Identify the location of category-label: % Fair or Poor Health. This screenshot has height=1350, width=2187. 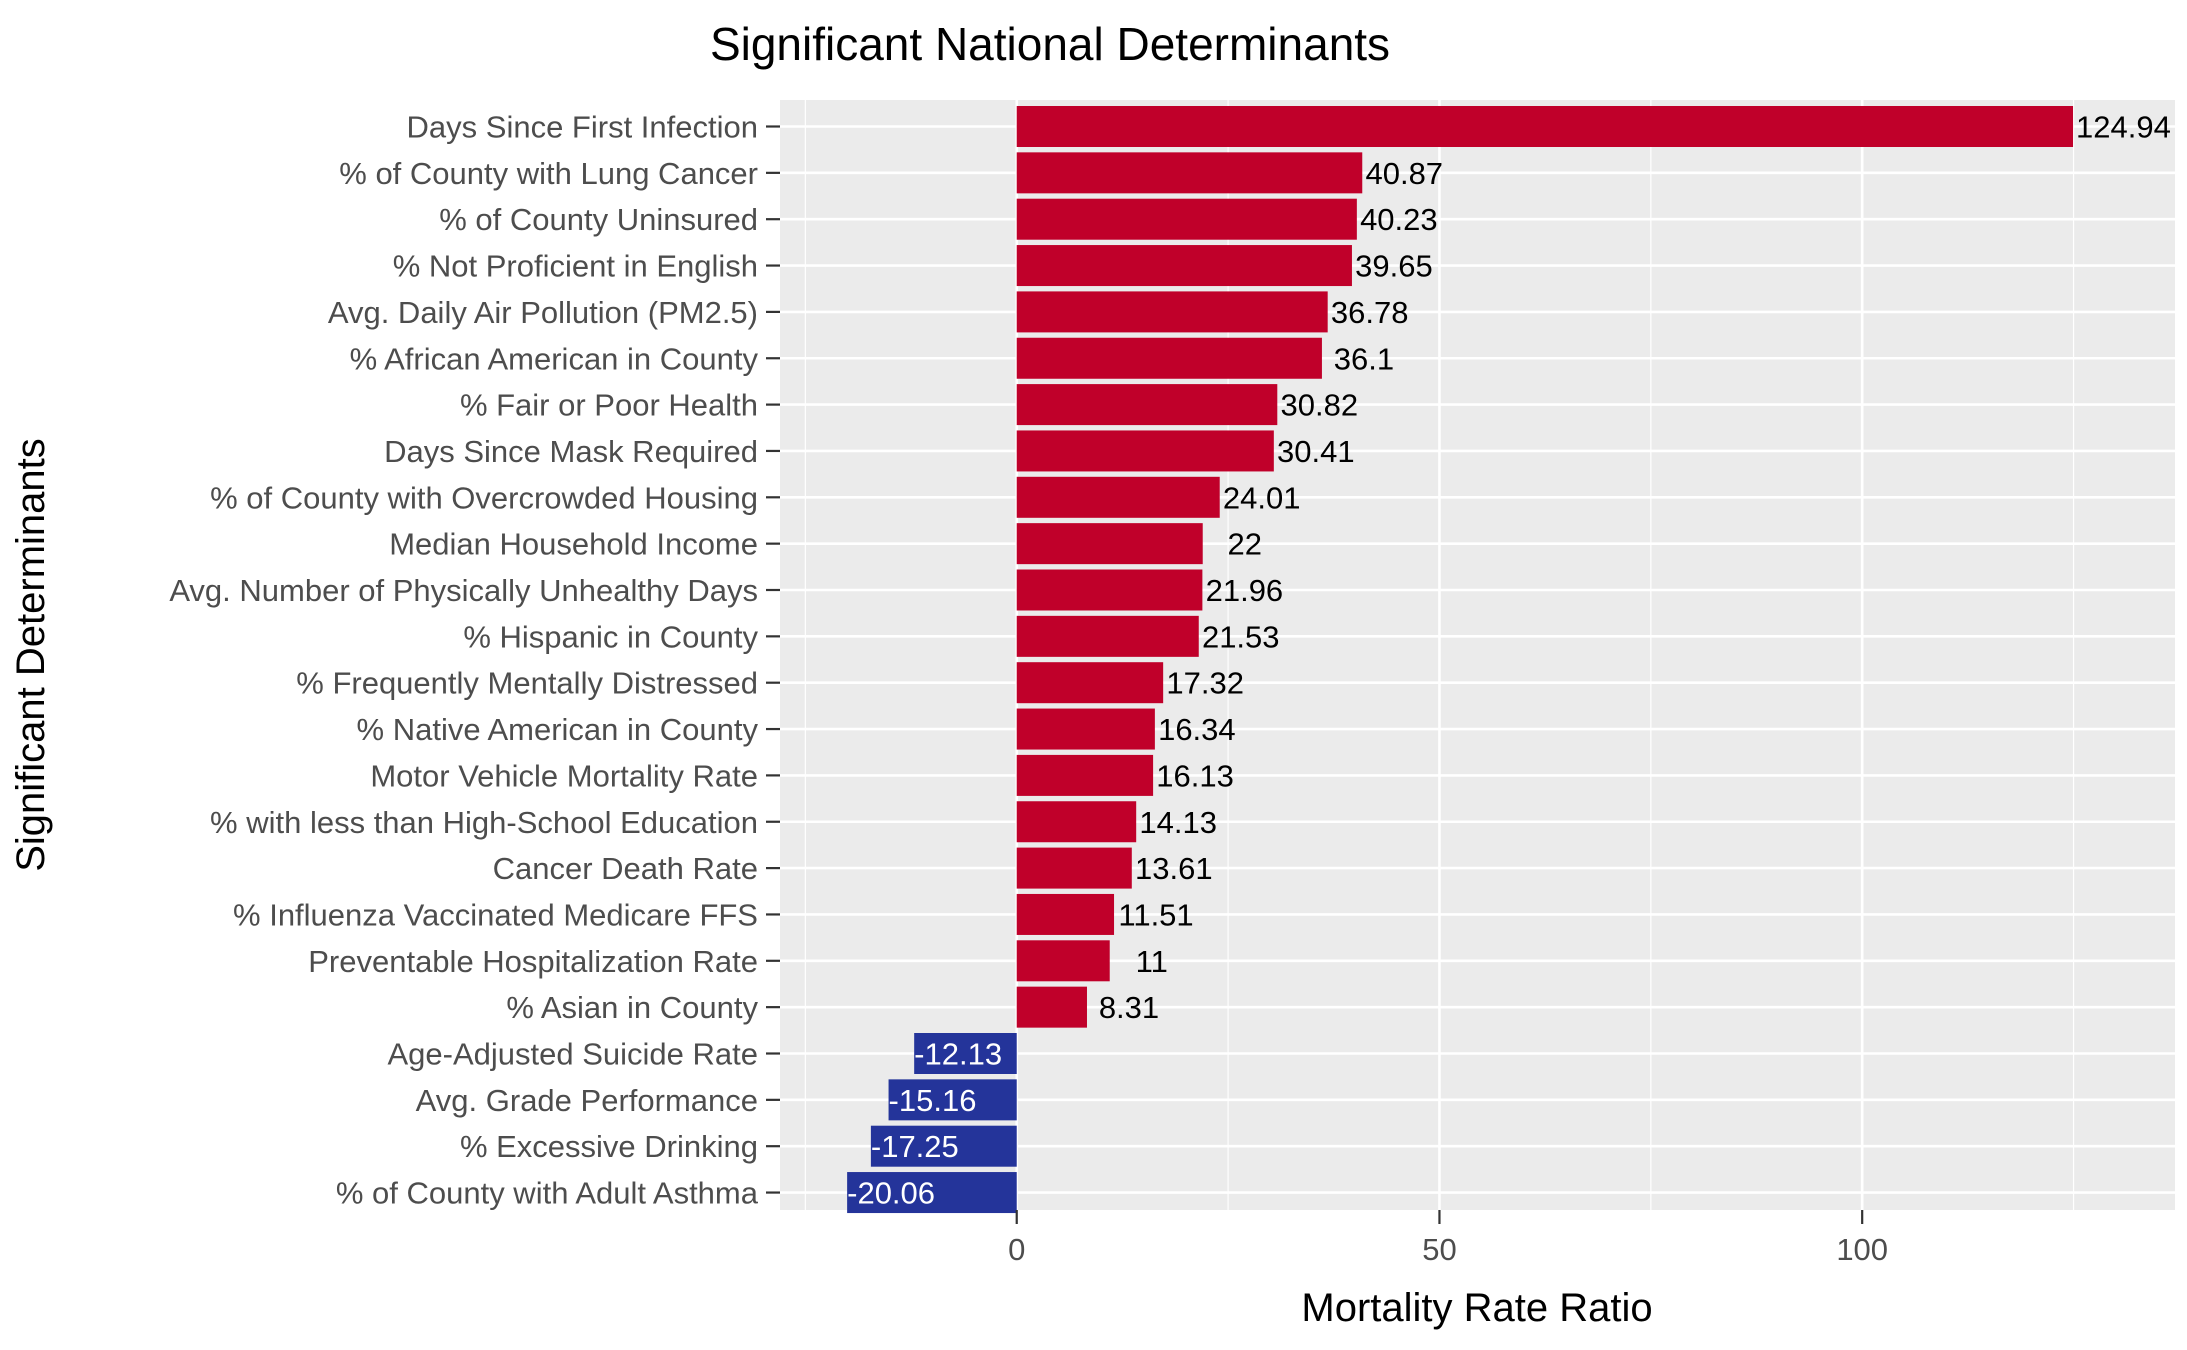
(609, 405).